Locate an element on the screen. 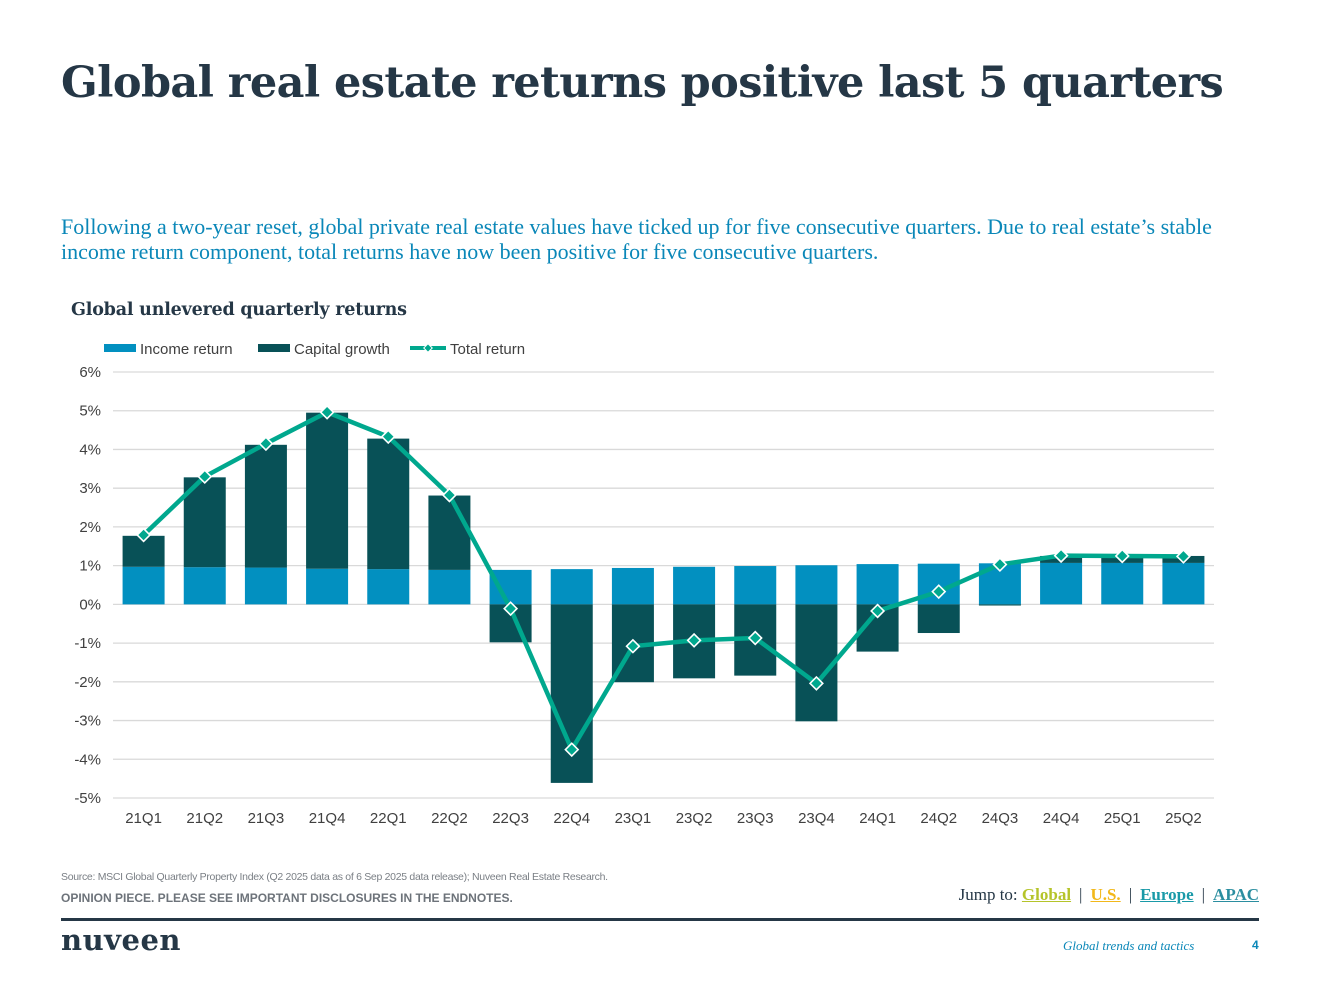 Image resolution: width=1320 pixels, height=990 pixels. bar-income-25Q1 is located at coordinates (1122, 583).